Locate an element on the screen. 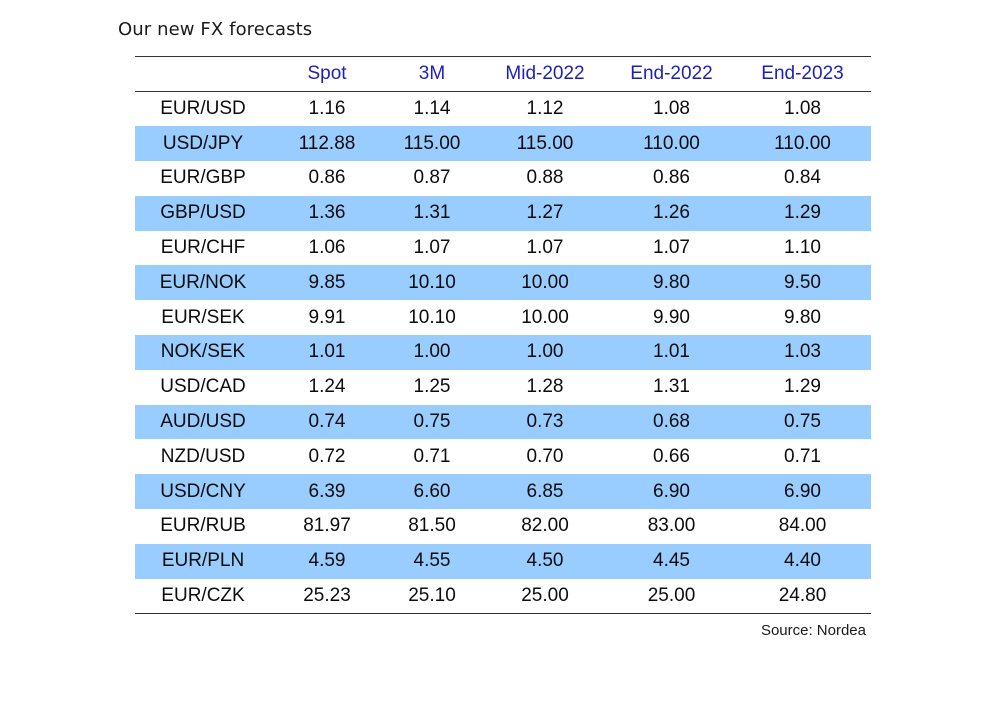 The height and width of the screenshot is (710, 1000). cell-mid-2022: 10.00 is located at coordinates (545, 317).